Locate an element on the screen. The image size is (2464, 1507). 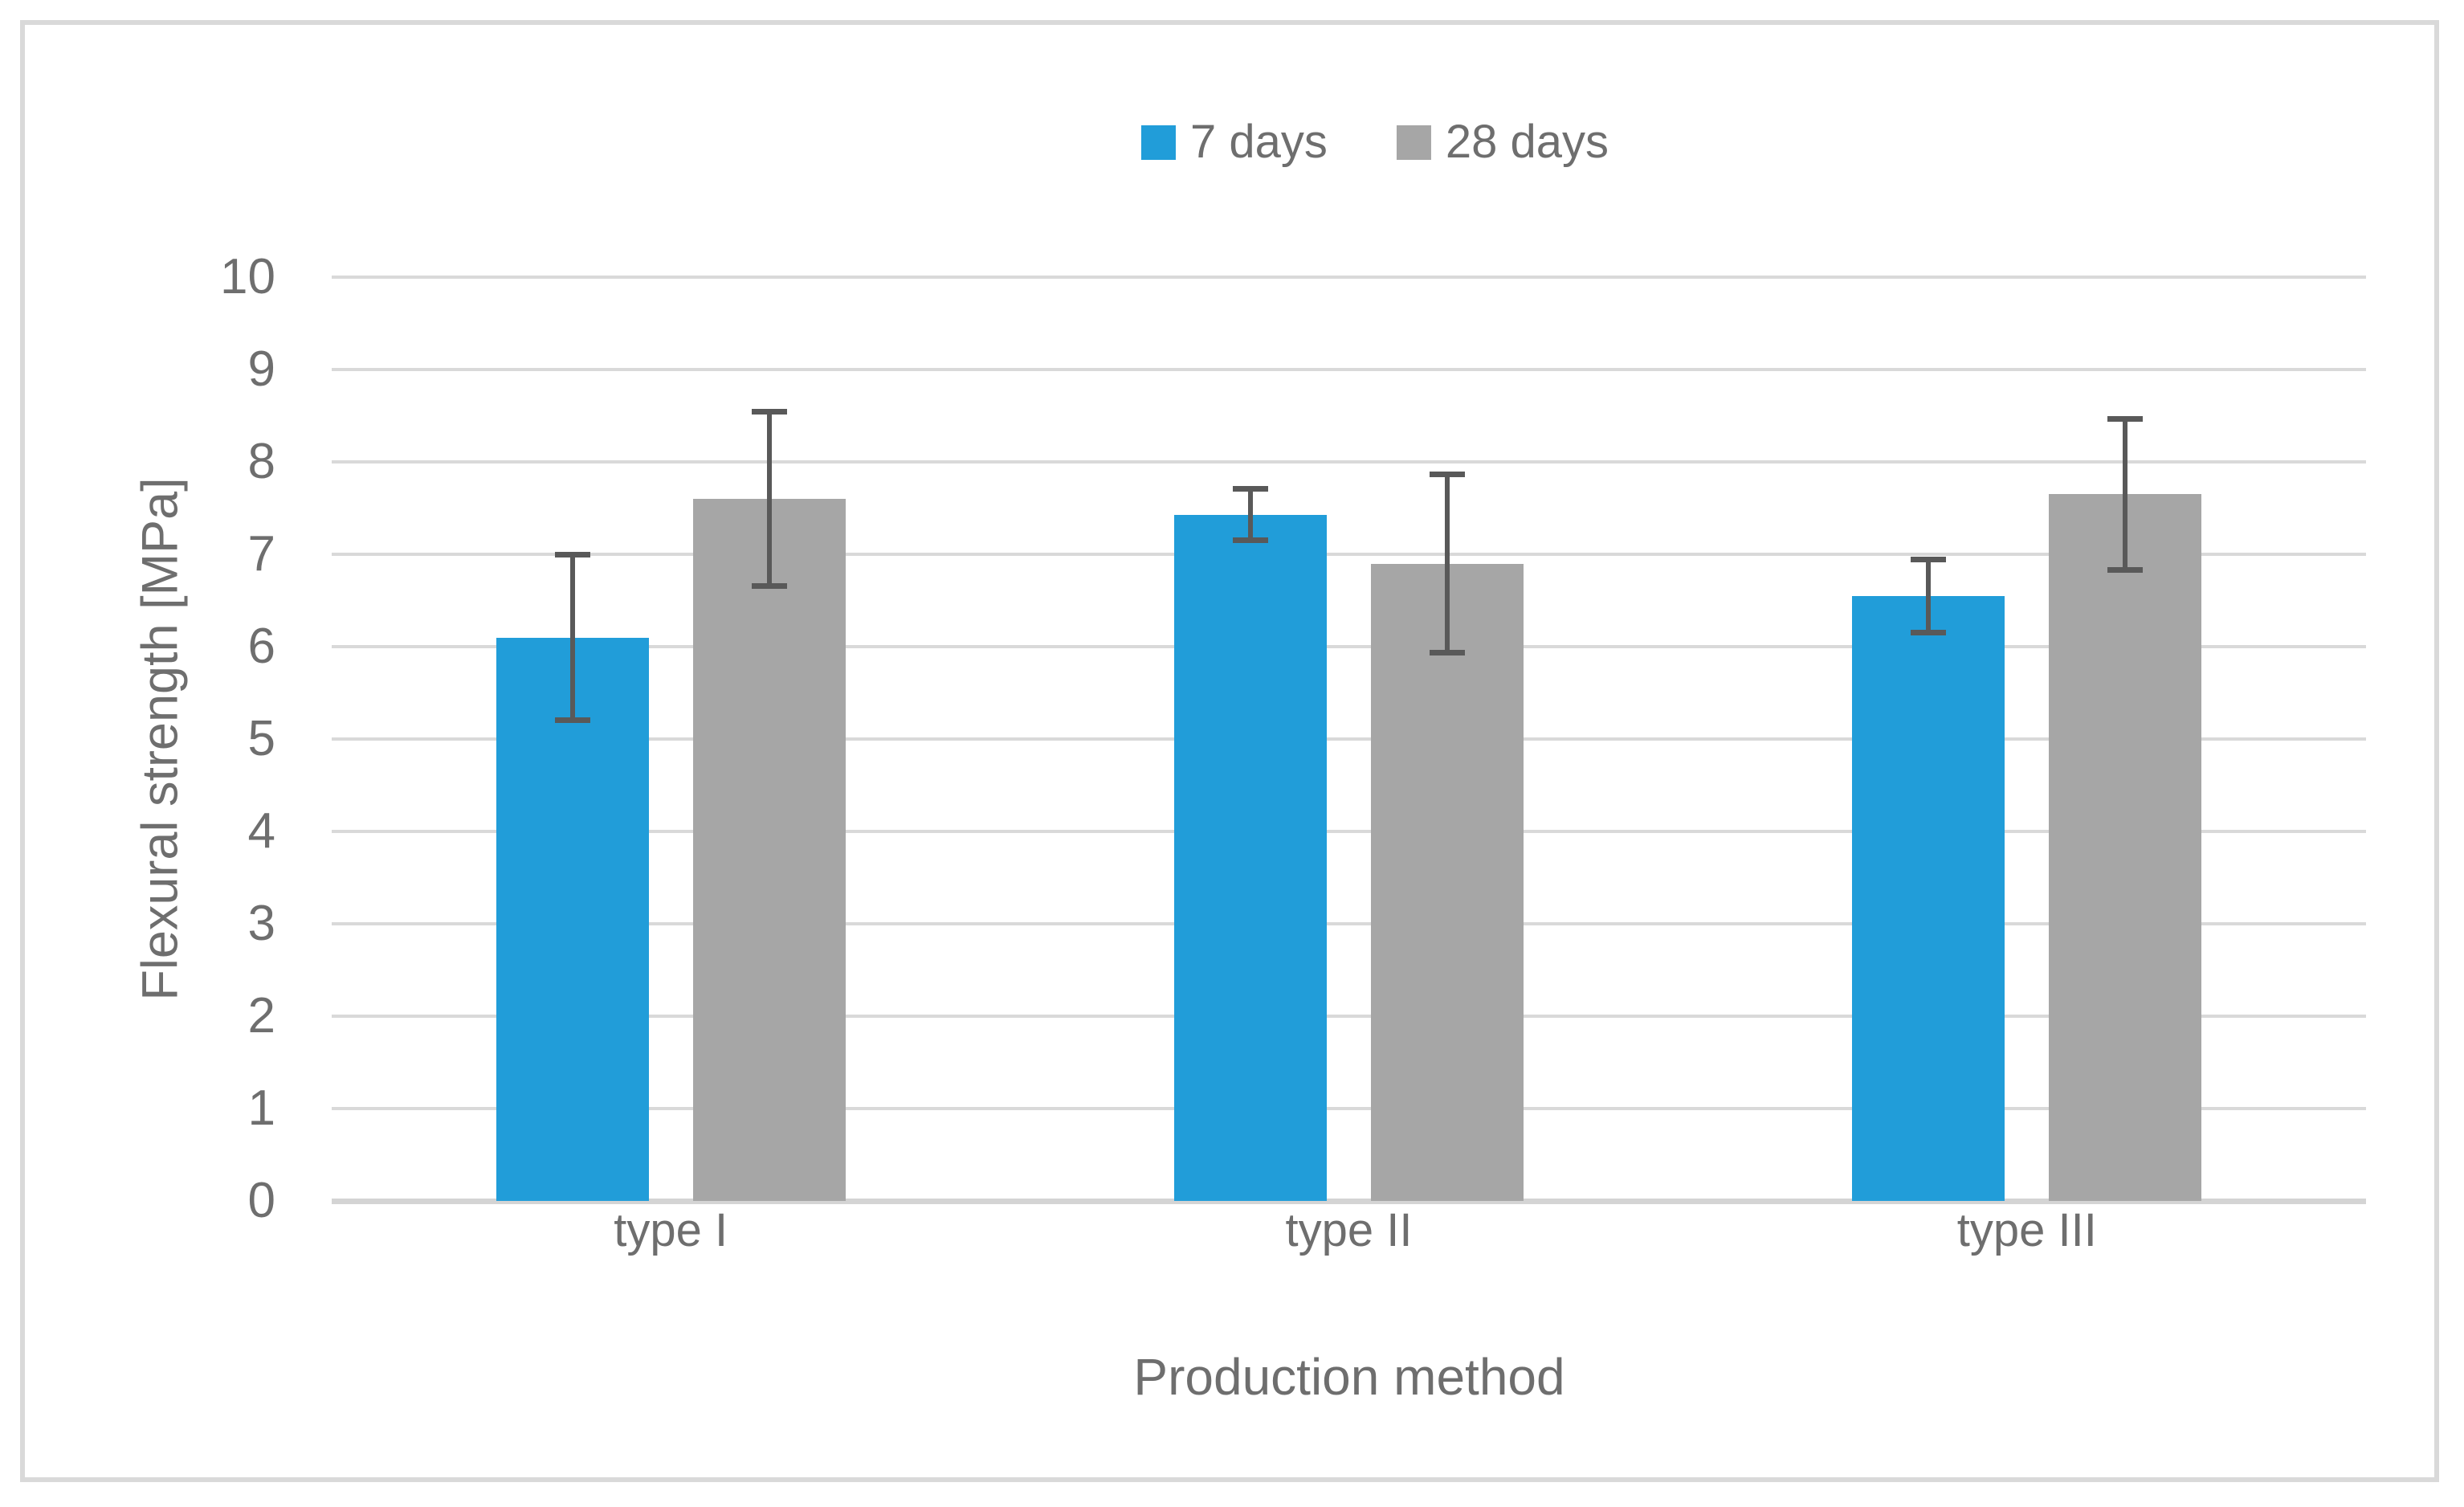
legend-label: 7 days is located at coordinates (1258, 142).